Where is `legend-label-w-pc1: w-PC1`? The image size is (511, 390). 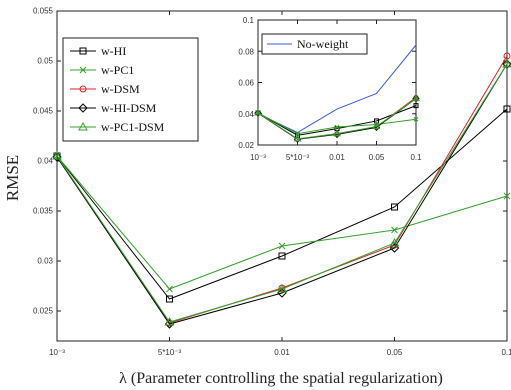
legend-label-w-pc1: w-PC1 is located at coordinates (117, 70).